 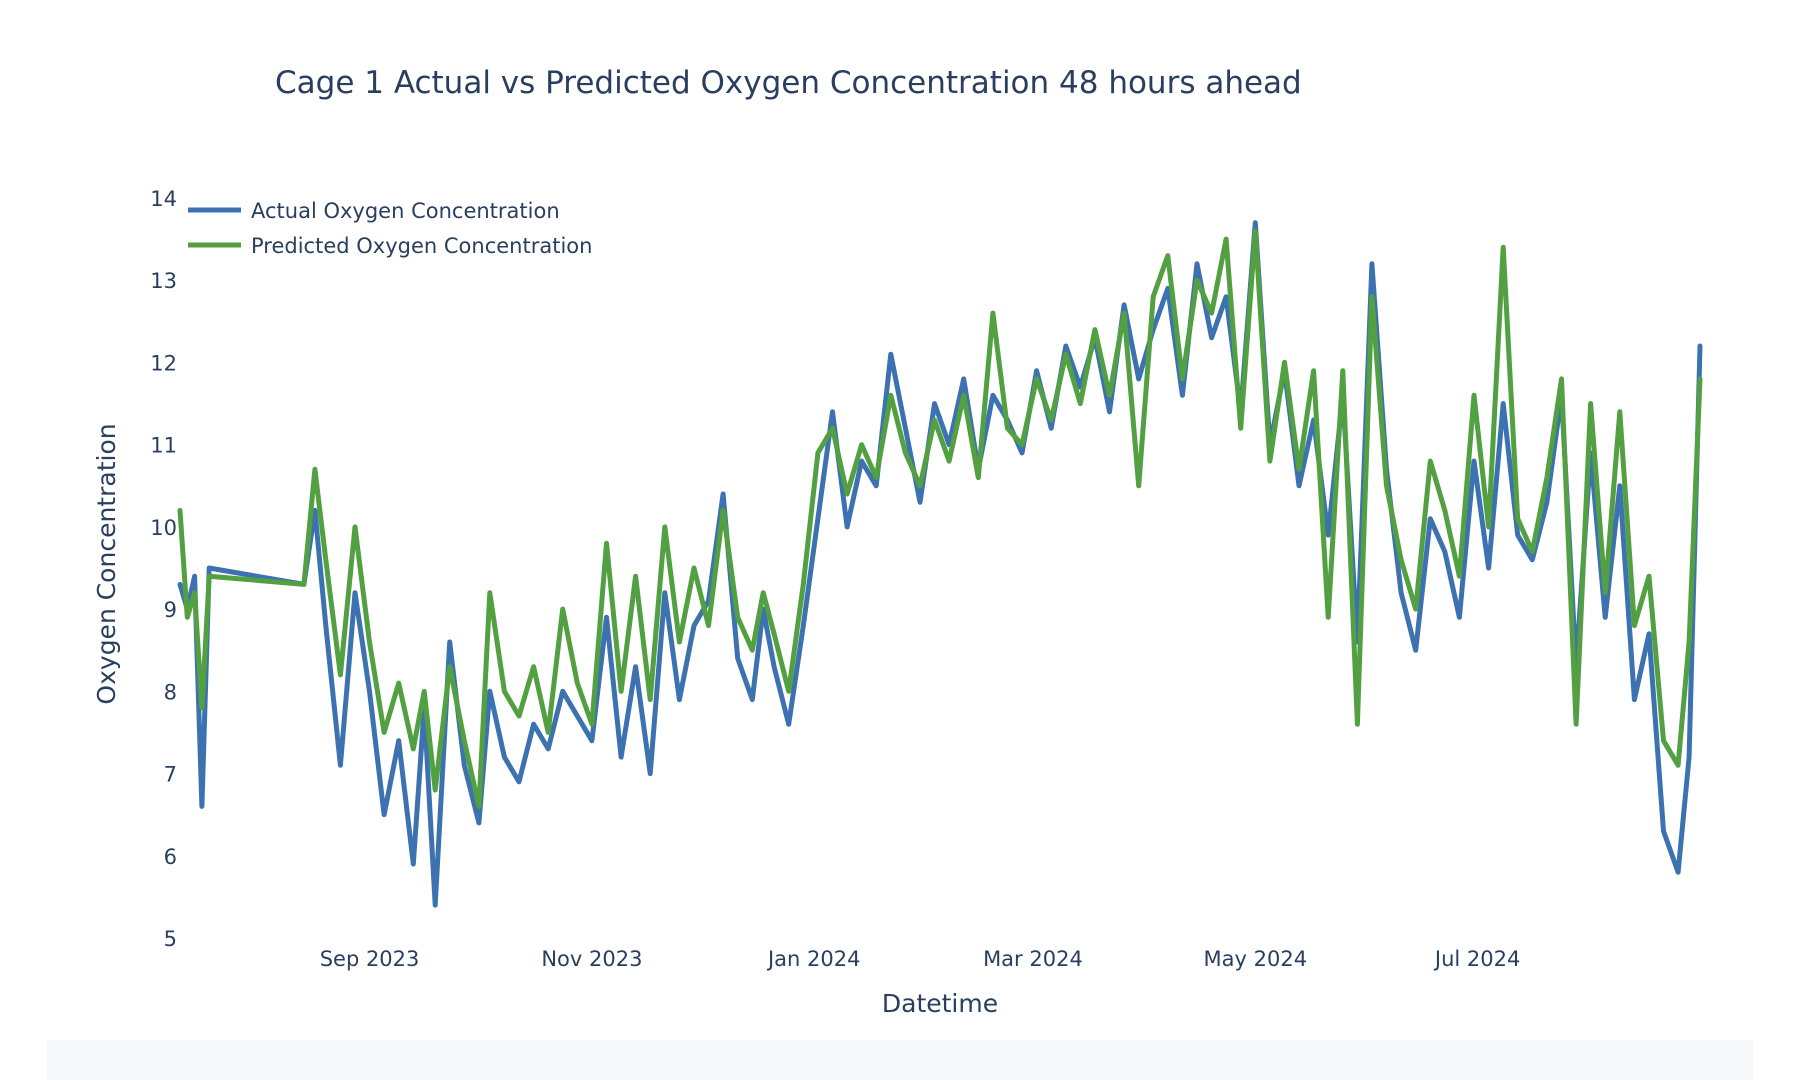 I want to click on y-axis-ticks: 5 6 7 8 9 10 11 12 13 14, so click(x=163, y=569).